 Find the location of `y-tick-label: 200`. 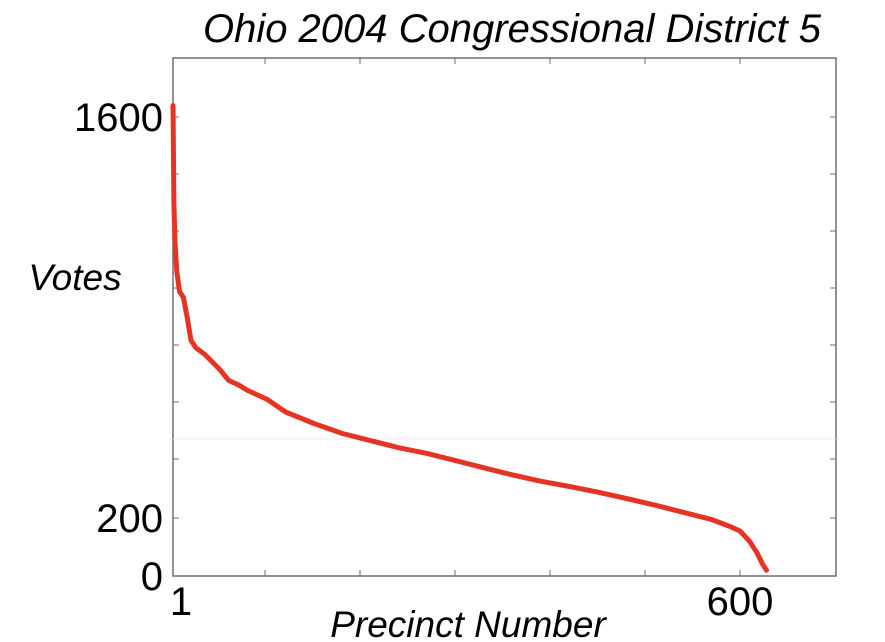

y-tick-label: 200 is located at coordinates (129, 519).